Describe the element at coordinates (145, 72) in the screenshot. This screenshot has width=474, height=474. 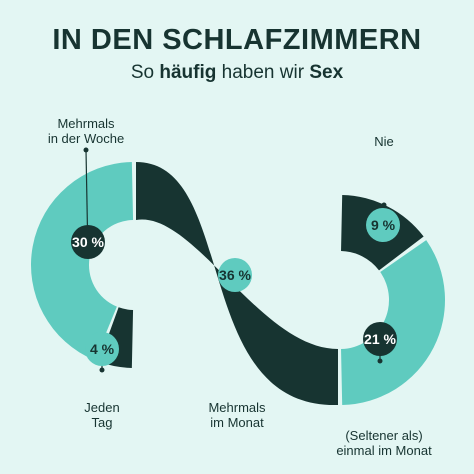
I see `subtitle-part-1: So` at that location.